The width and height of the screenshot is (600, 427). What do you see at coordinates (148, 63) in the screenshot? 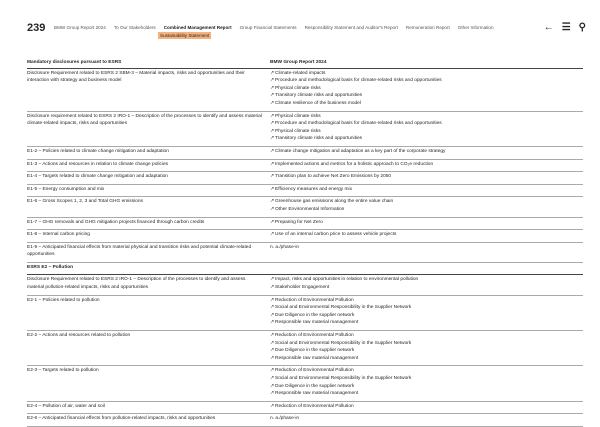
I see `column-header: Mandatory disclosures pursuant to ESRS` at bounding box center [148, 63].